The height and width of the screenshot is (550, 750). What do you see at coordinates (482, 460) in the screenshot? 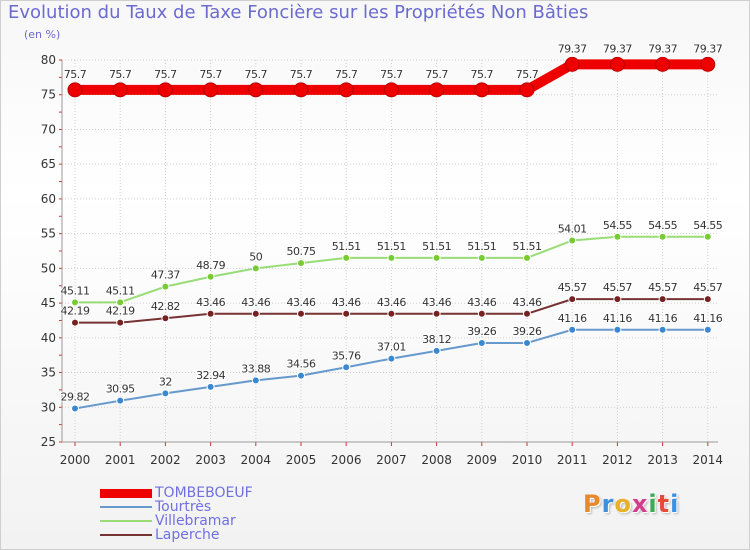
I see `x-tick-label: 2009` at bounding box center [482, 460].